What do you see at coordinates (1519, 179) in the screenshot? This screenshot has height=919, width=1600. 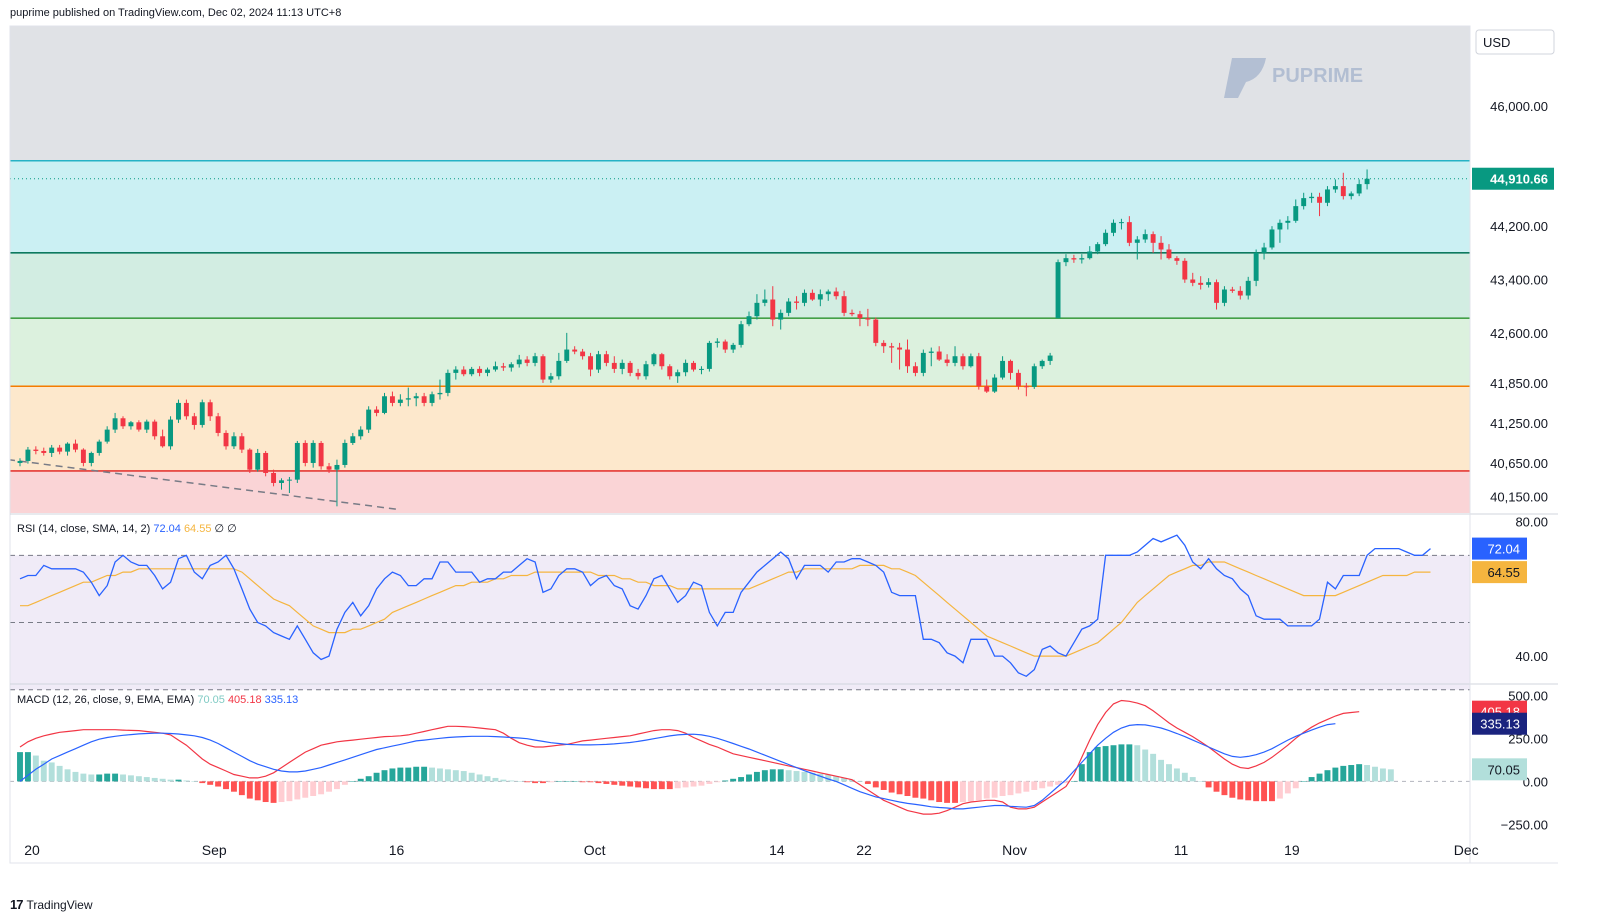 I see `last-price-label: 44,910.66` at bounding box center [1519, 179].